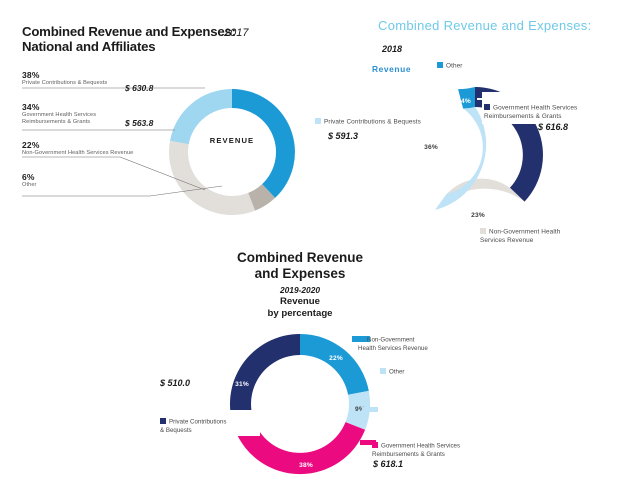  Describe the element at coordinates (139, 88) in the screenshot. I see `legend-value-private-contributions: $ 630.8` at that location.